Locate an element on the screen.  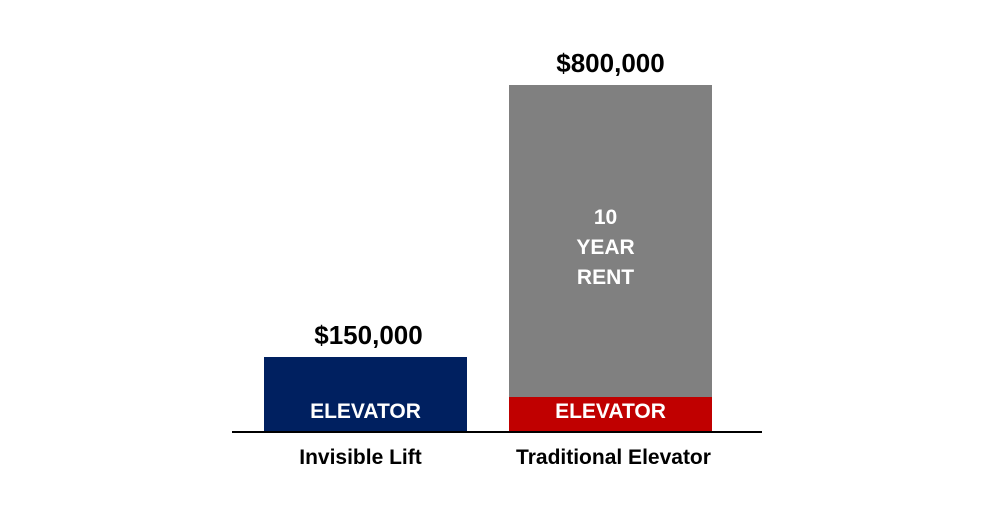
total-value-label: $800,000 is located at coordinates (610, 63).